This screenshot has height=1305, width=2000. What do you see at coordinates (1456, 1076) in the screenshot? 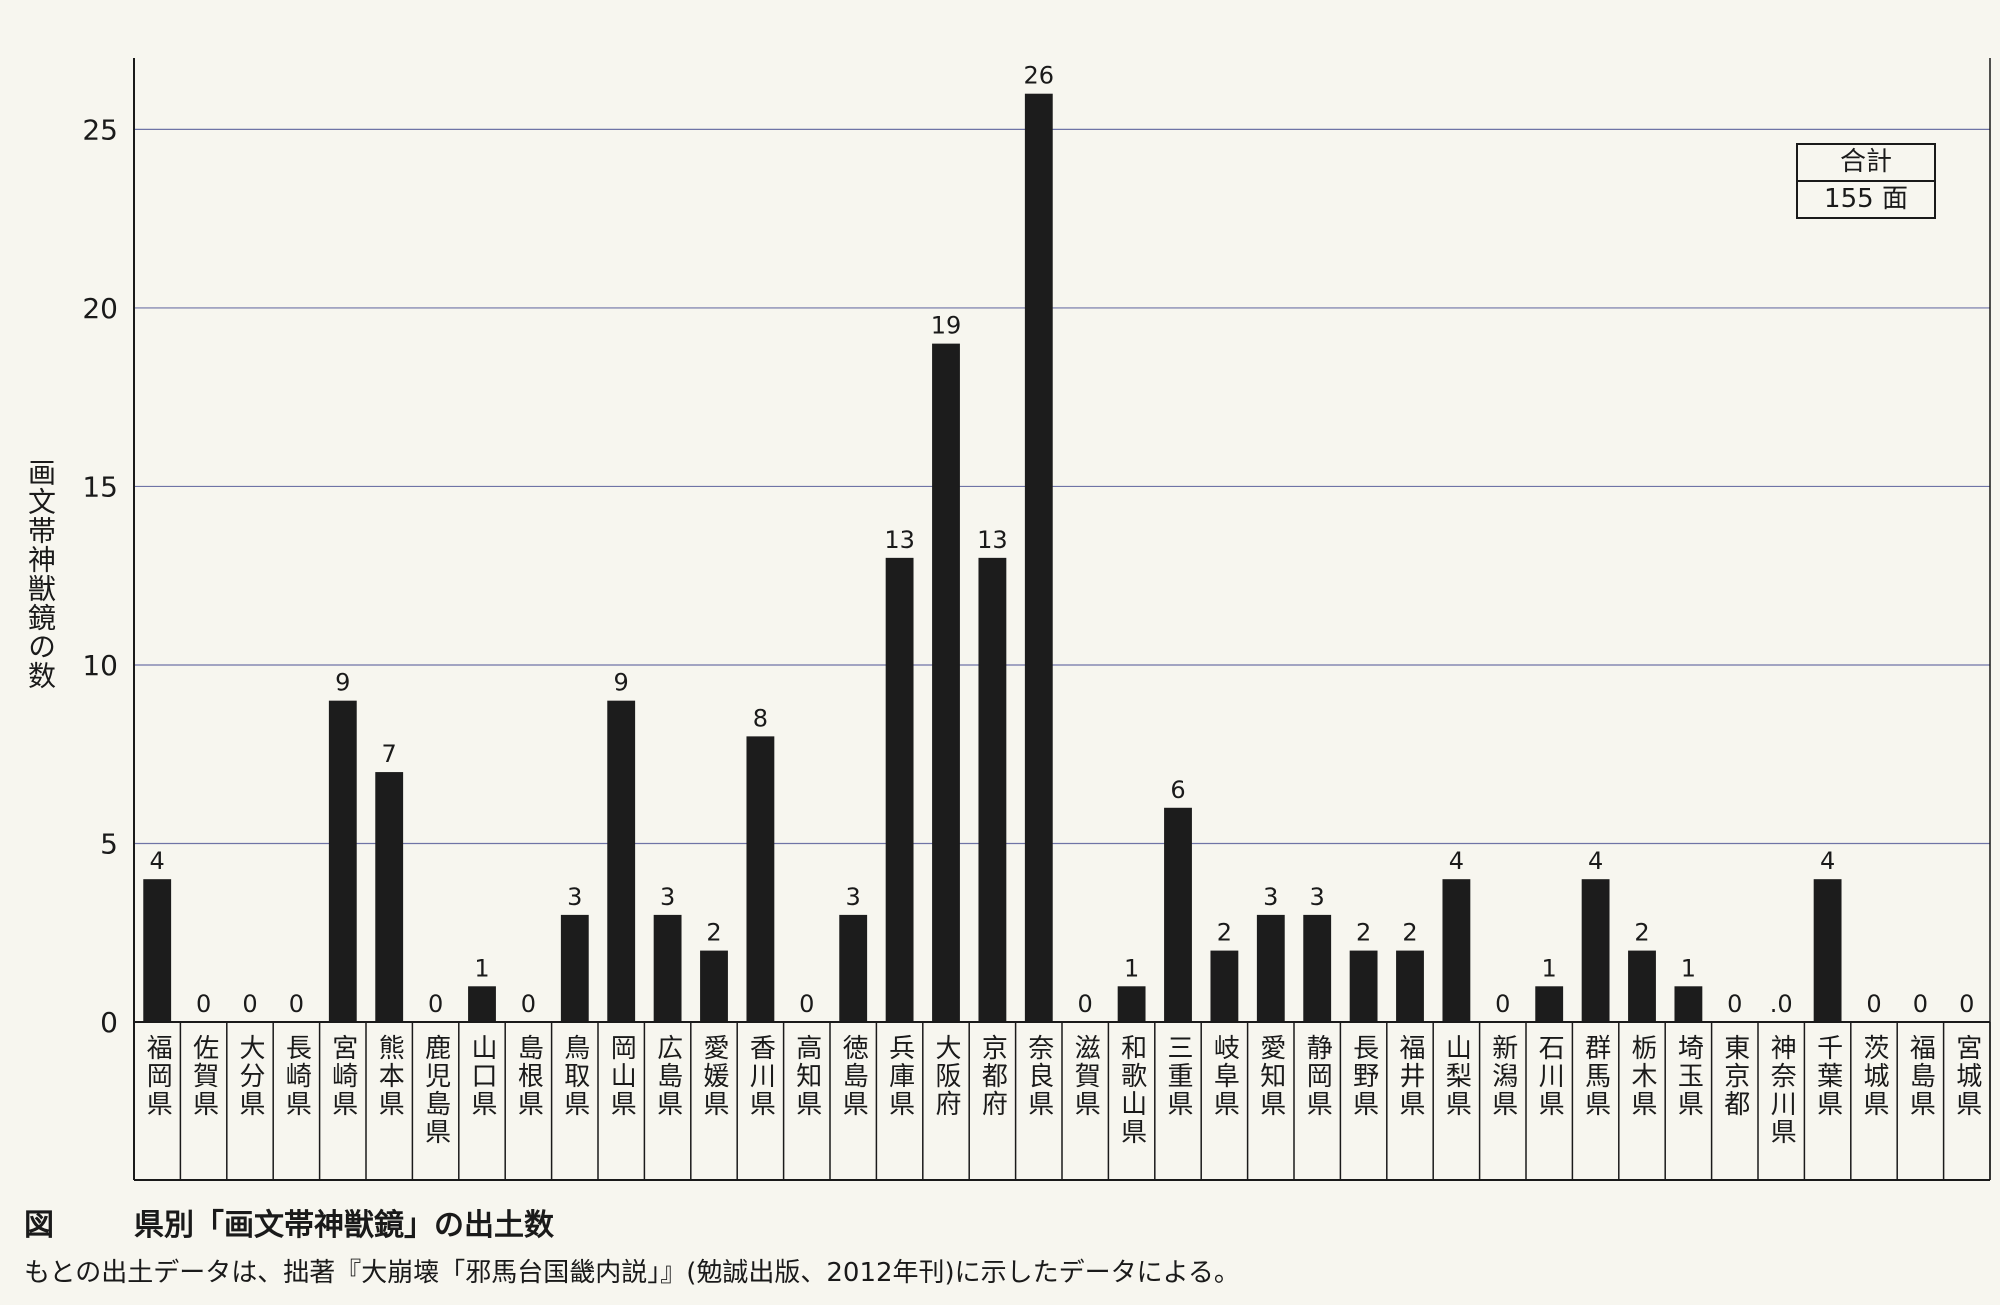
I see `category-label: 山梨県` at bounding box center [1456, 1076].